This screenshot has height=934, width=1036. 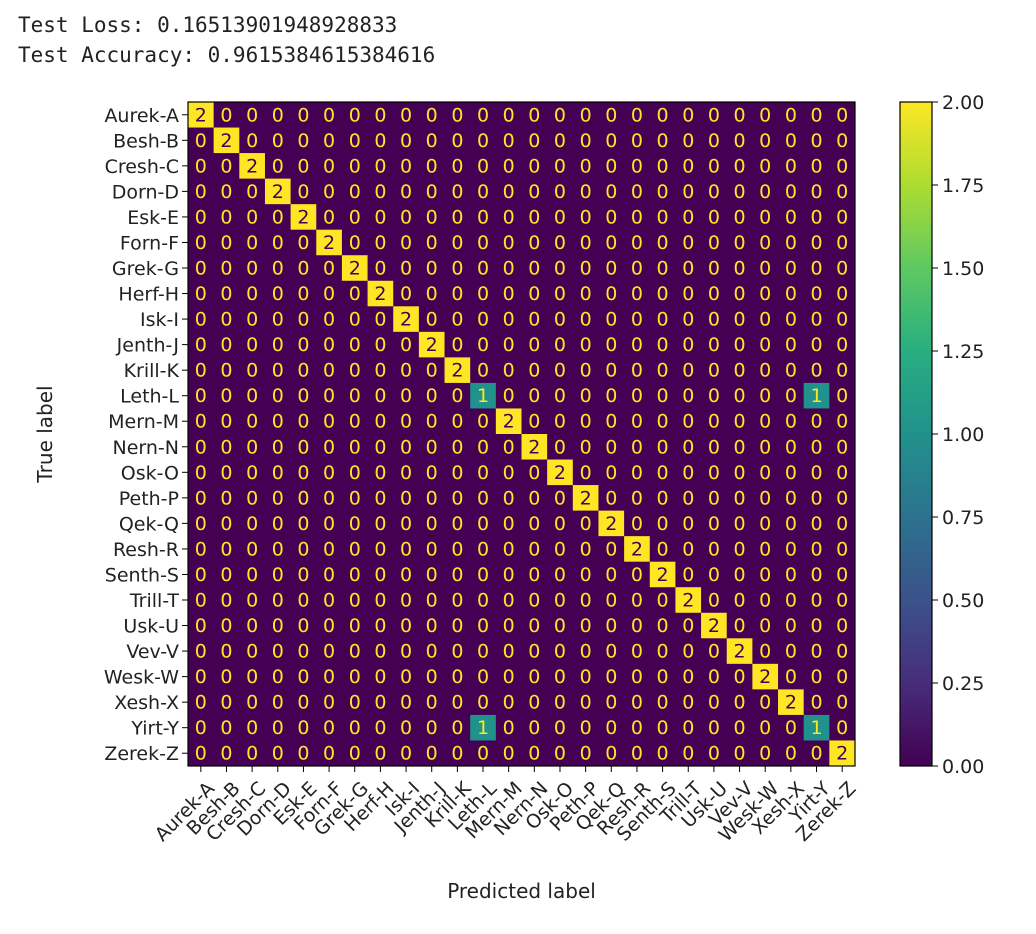 What do you see at coordinates (963, 767) in the screenshot?
I see `colorbar-tick-label: 0.00` at bounding box center [963, 767].